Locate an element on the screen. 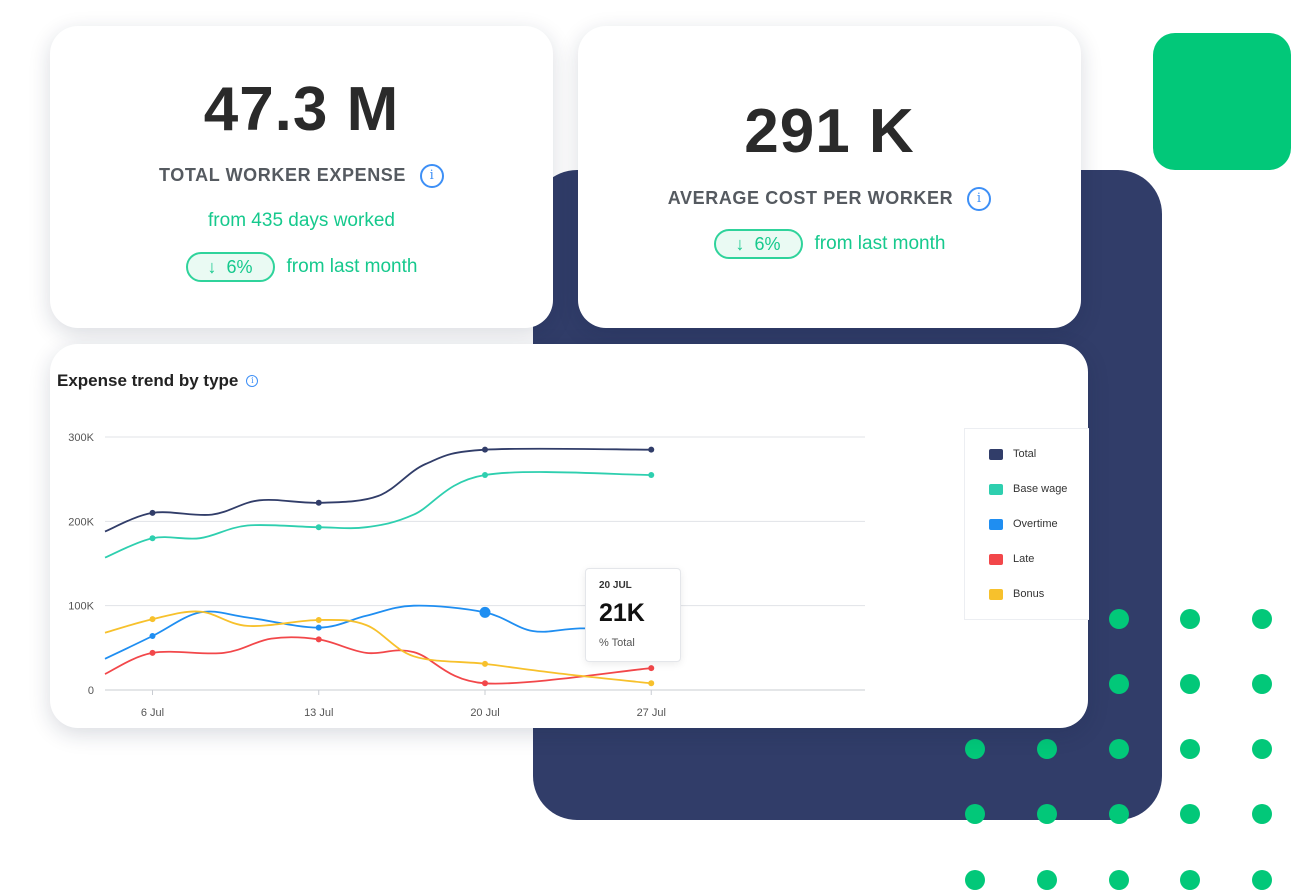  y-tick-label: 300K is located at coordinates (81, 438).